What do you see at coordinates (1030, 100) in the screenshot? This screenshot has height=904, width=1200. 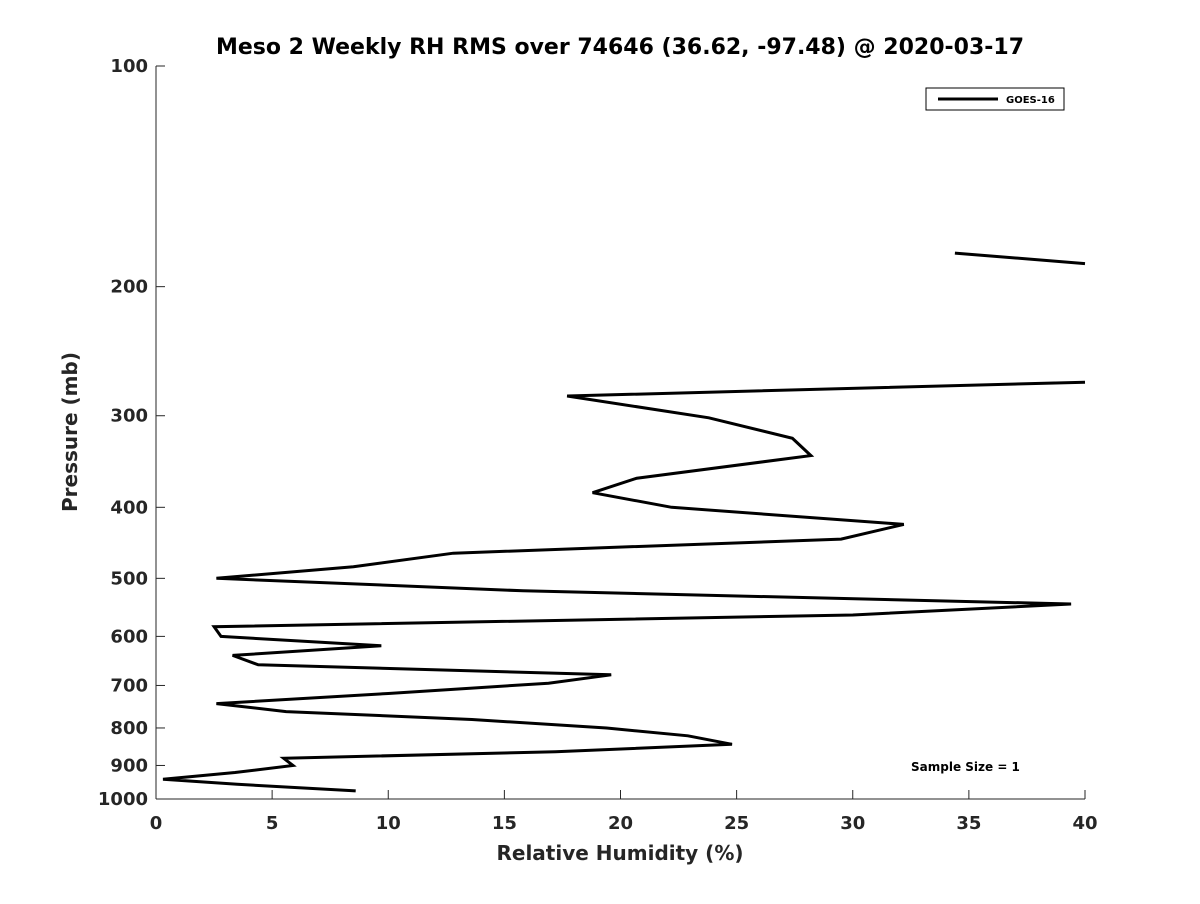 I see `legend-label-goes-16: GOES-16` at bounding box center [1030, 100].